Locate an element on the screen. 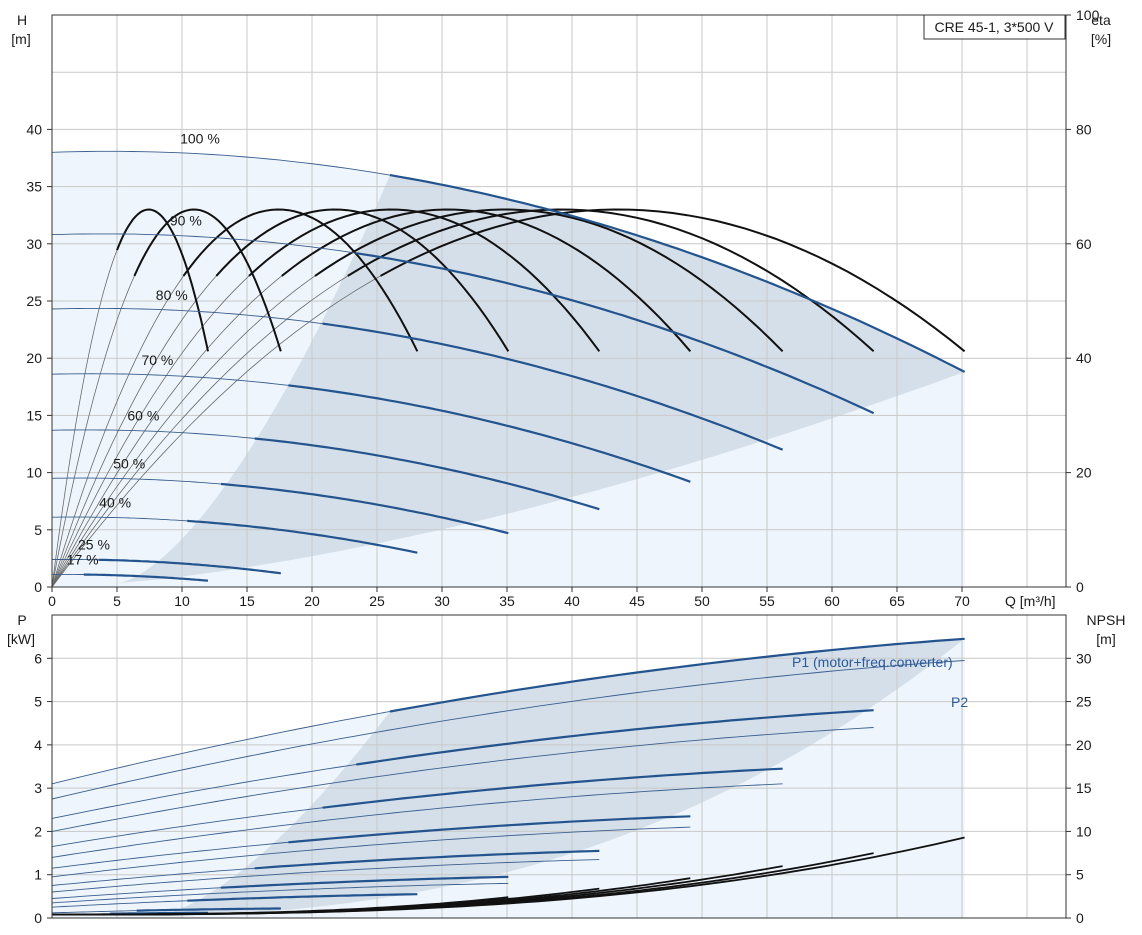 This screenshot has height=935, width=1142. top-right-axis-unit: [%] is located at coordinates (1101, 39).